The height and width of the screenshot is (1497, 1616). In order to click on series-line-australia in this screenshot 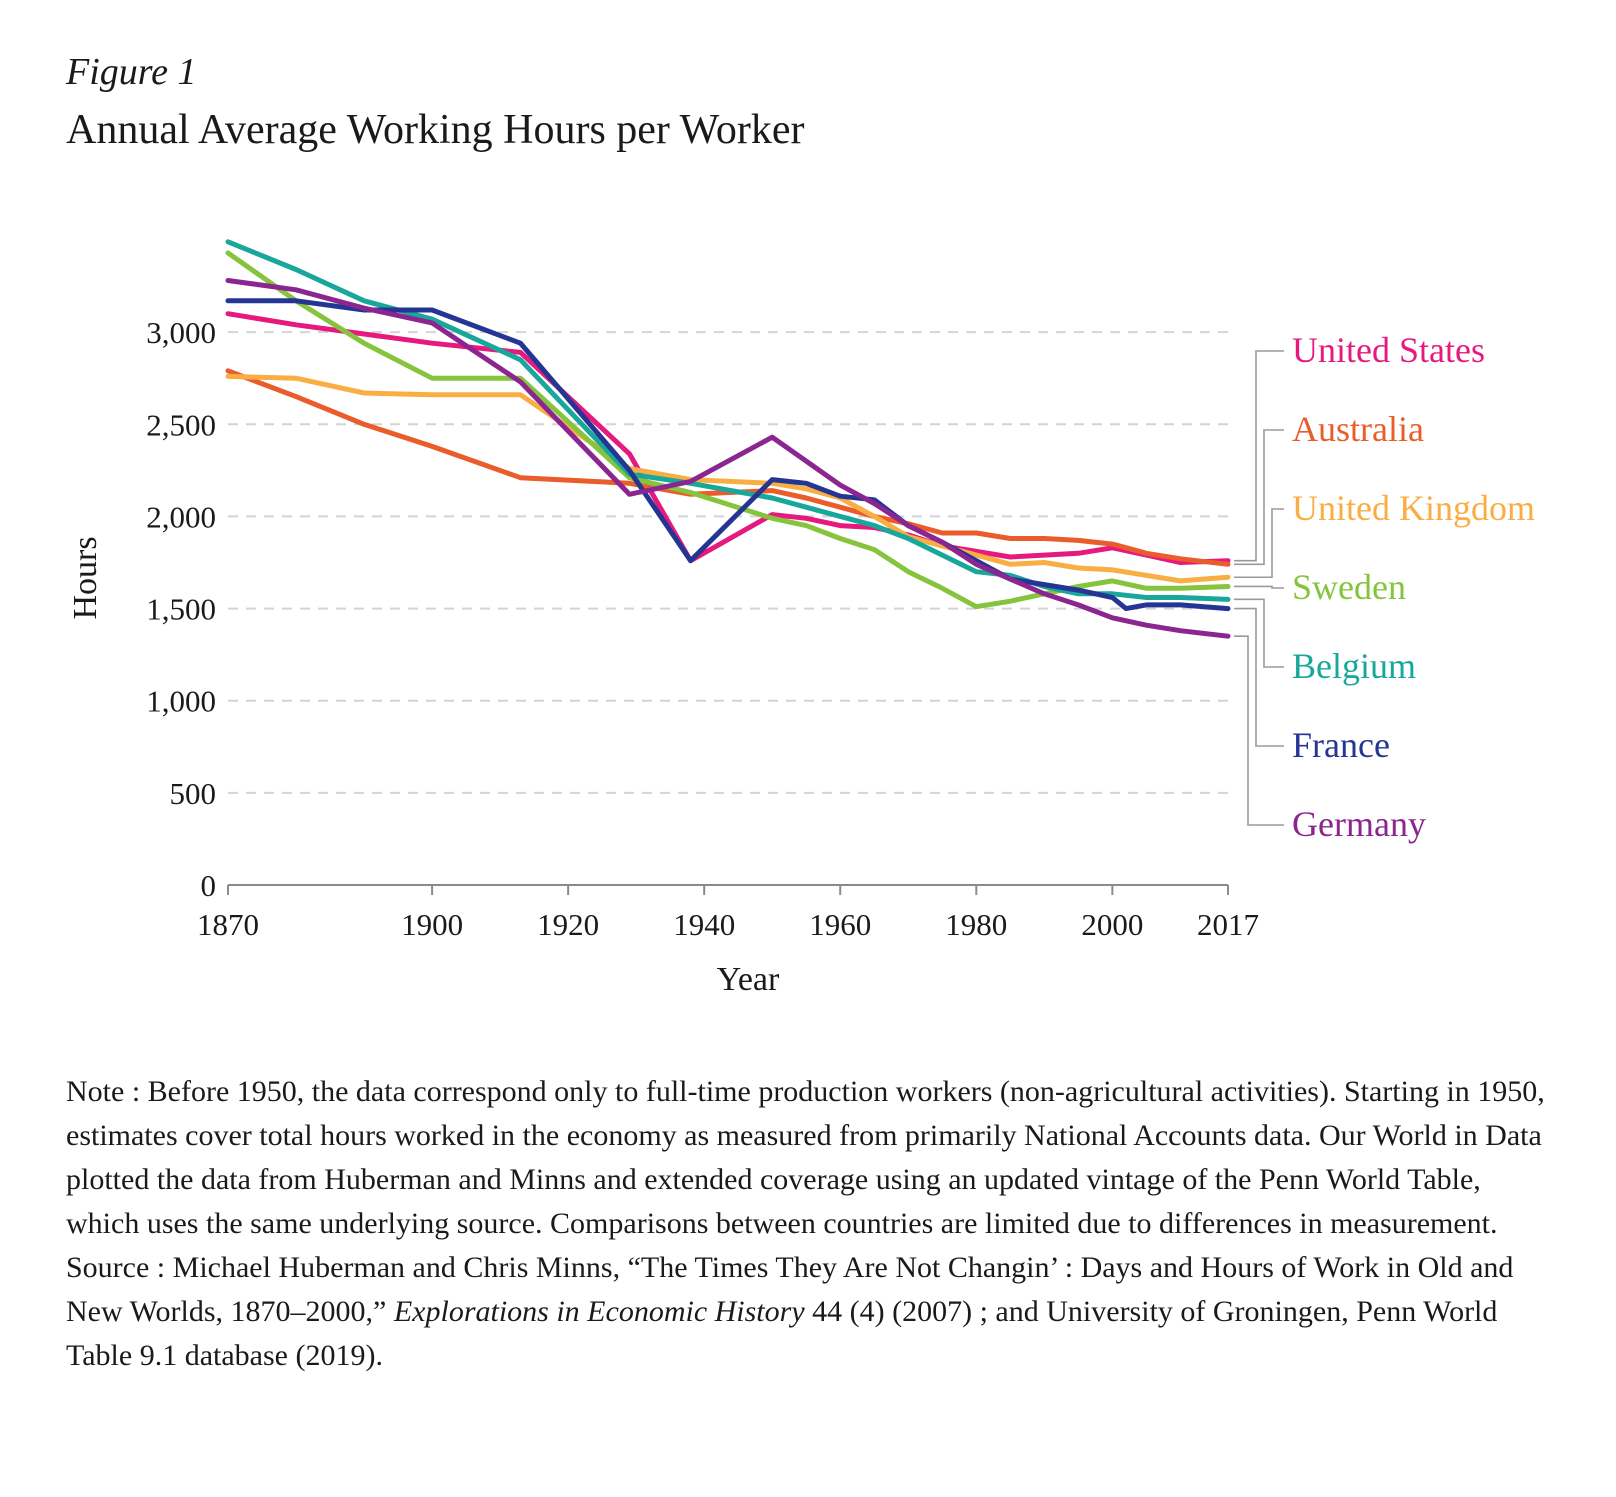, I will do `click(728, 467)`.